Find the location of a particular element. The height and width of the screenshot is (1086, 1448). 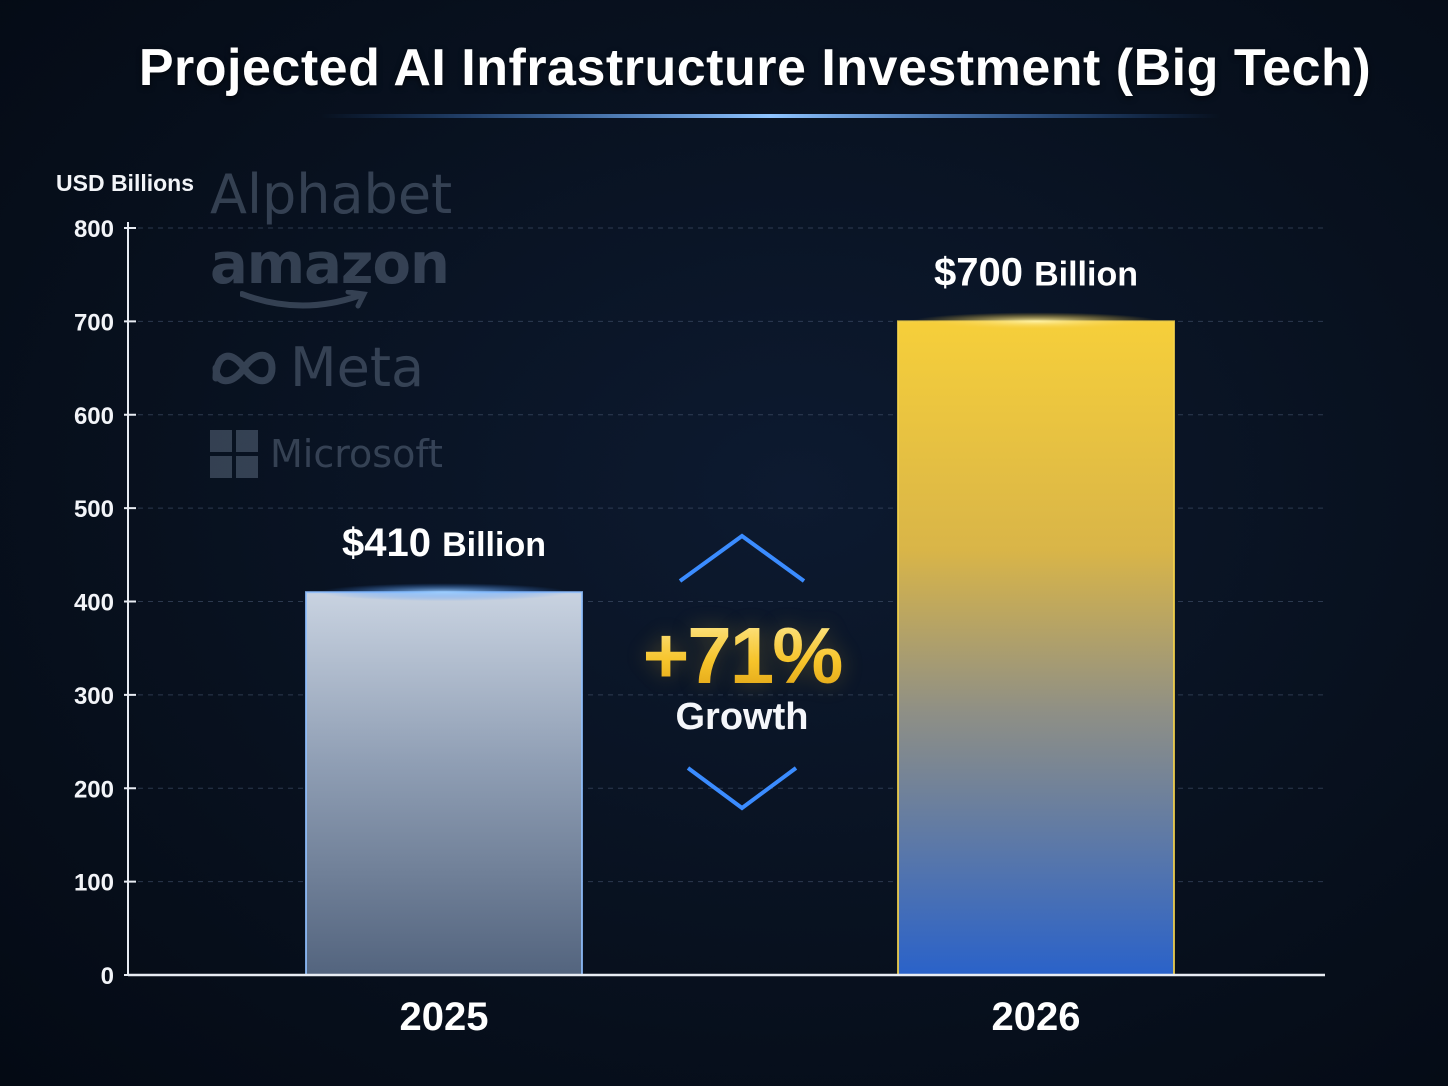

chevron-down-icon is located at coordinates (742, 788).